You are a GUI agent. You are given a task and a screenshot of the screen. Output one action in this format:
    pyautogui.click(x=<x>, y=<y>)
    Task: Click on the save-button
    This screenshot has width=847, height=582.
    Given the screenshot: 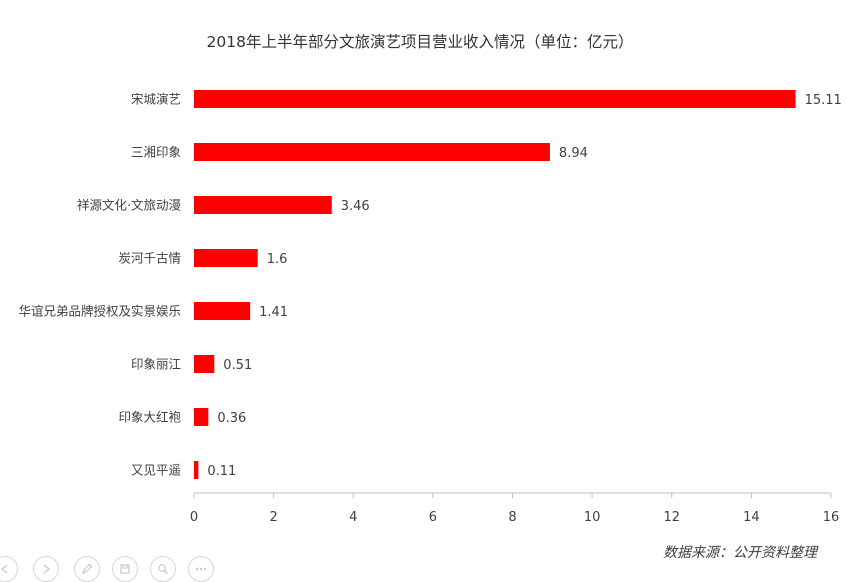 What is the action you would take?
    pyautogui.click(x=125, y=569)
    